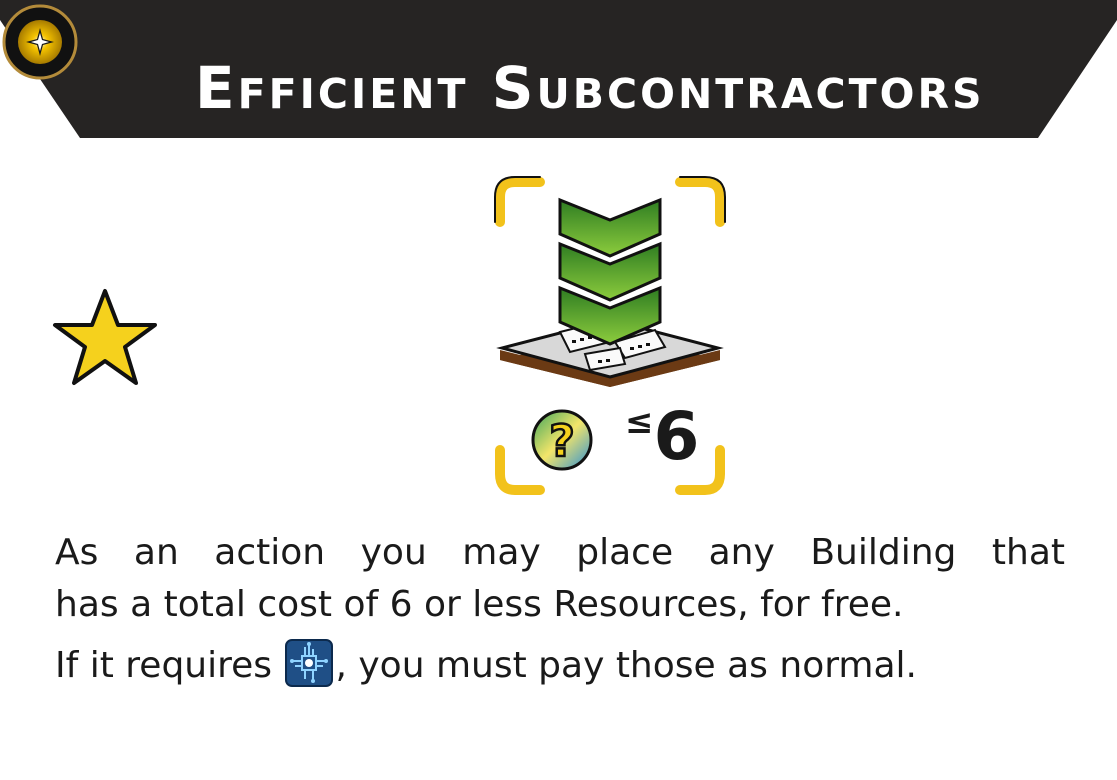 The image size is (1117, 780). Describe the element at coordinates (105, 337) in the screenshot. I see `star-icon` at that location.